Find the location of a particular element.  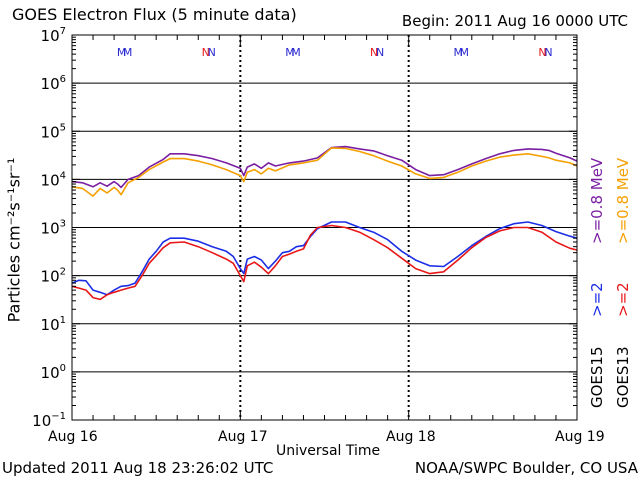

y-tick-label: 10³ is located at coordinates (53, 228).